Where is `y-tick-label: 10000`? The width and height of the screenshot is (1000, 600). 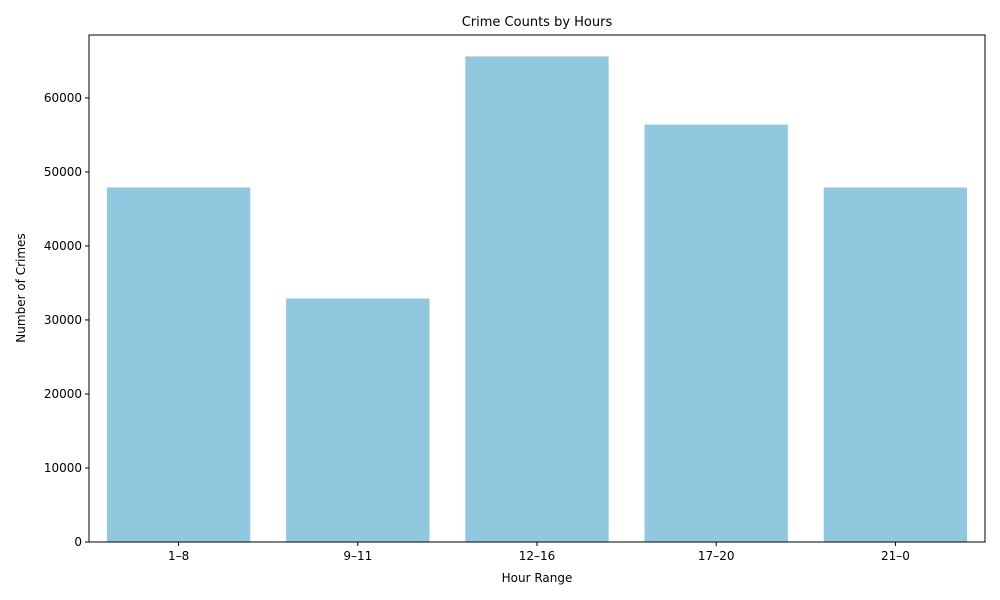 y-tick-label: 10000 is located at coordinates (63, 468).